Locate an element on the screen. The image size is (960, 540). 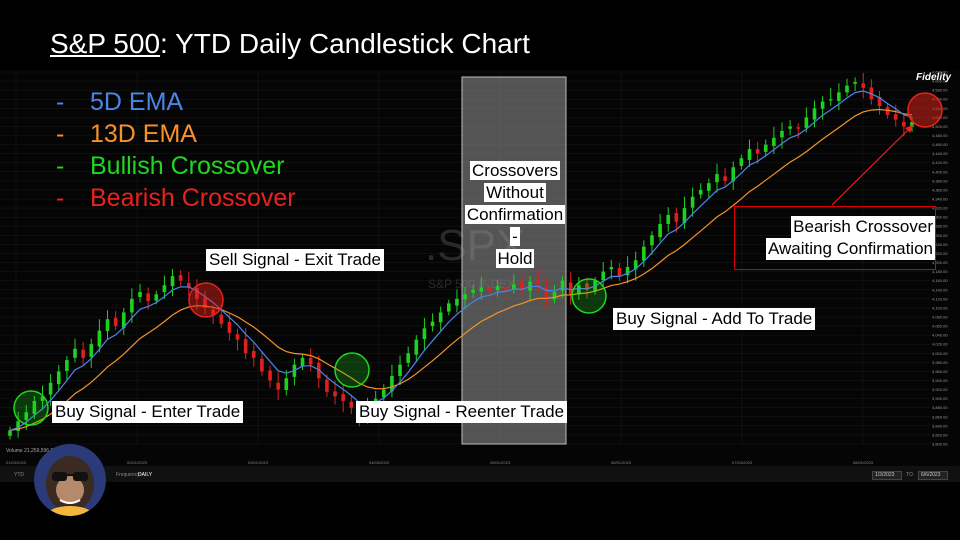
legend-item-bearish: - Bearish Crossover is located at coordinates (176, 198).